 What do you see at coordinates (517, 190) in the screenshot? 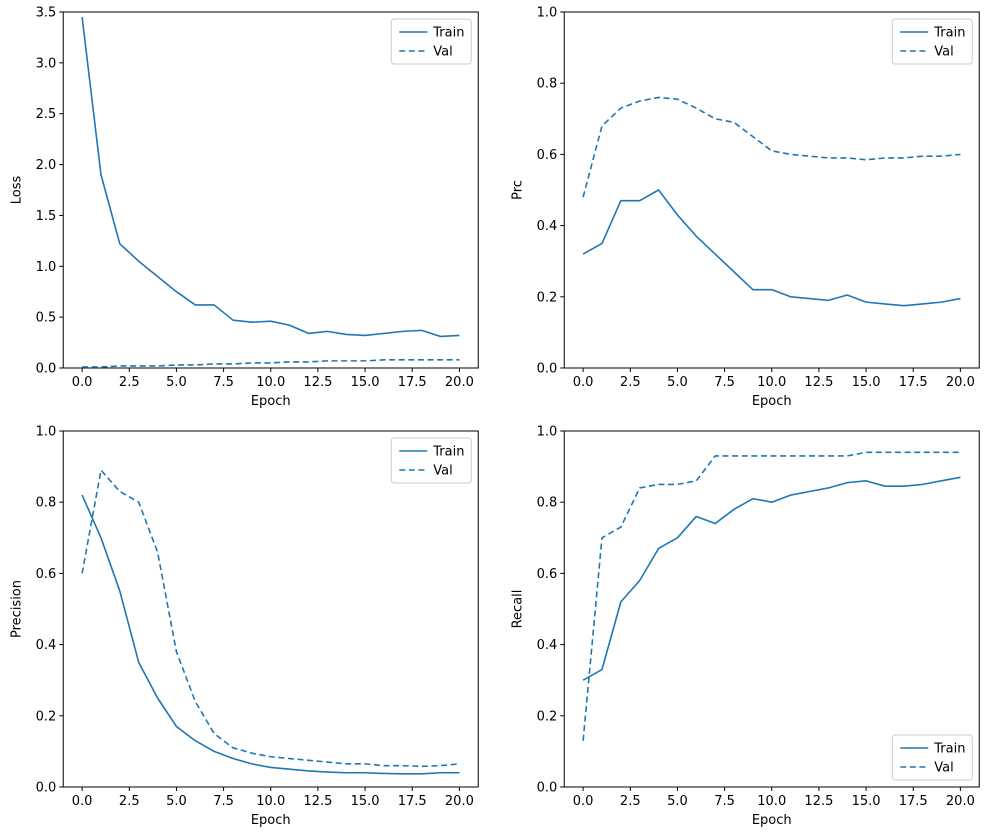
I see `y-axis-label: Prc` at bounding box center [517, 190].